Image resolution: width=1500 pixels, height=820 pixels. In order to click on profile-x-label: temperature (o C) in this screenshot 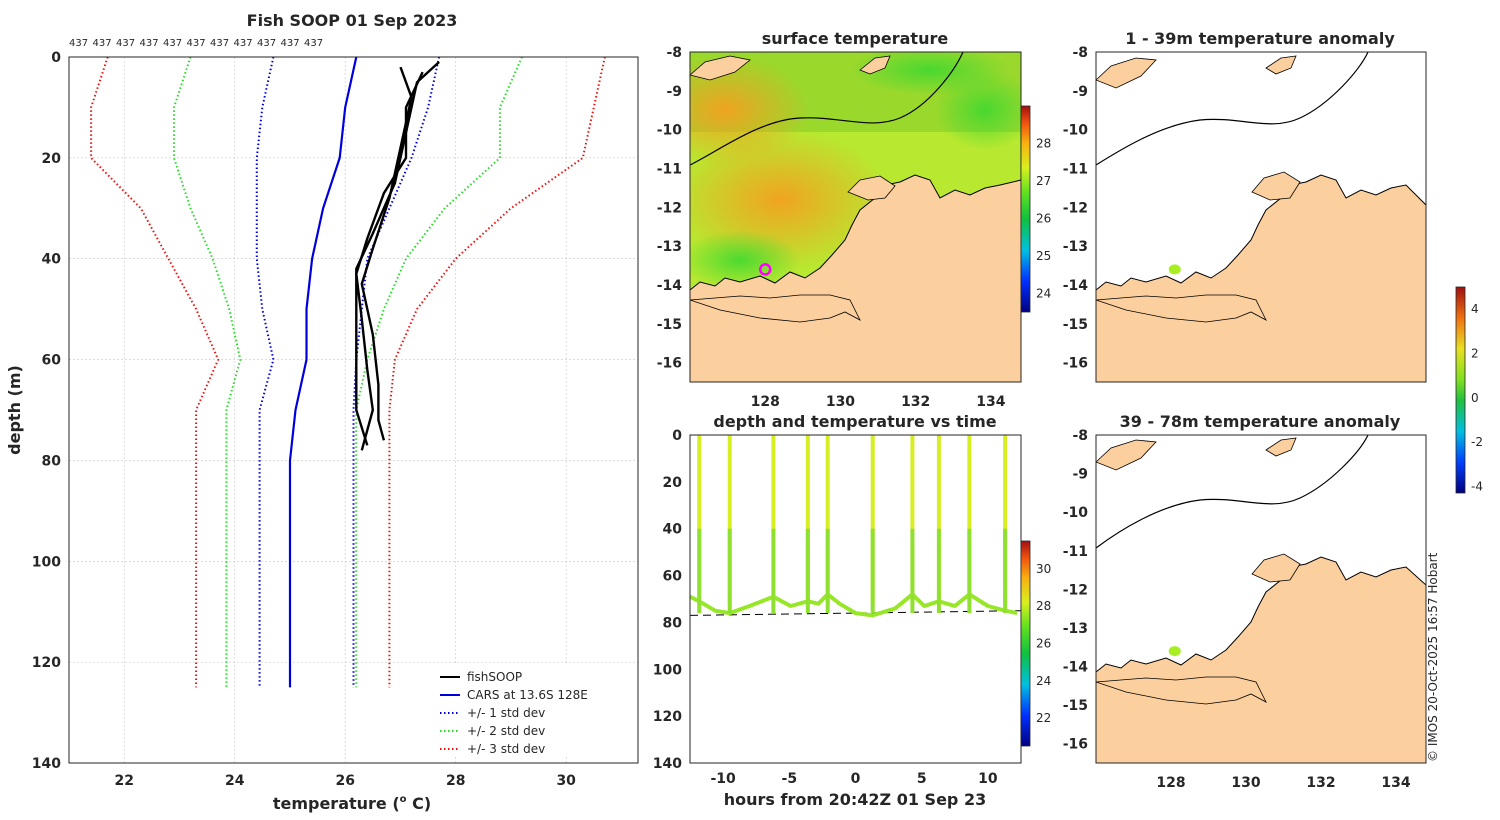, I will do `click(352, 803)`.